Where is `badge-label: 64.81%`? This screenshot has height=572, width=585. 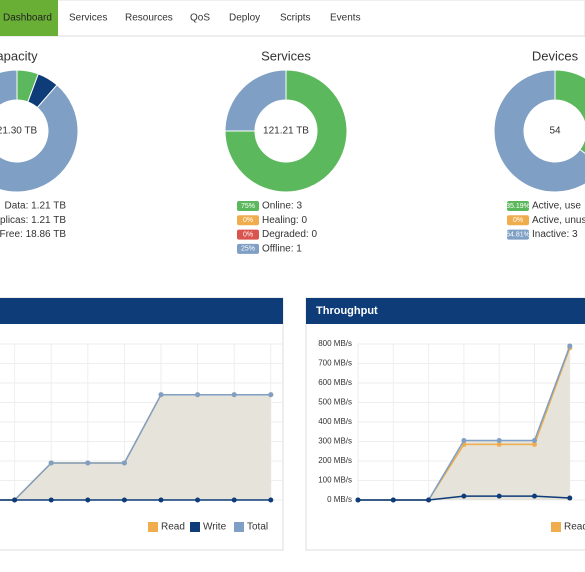
badge-label: 64.81% is located at coordinates (518, 234).